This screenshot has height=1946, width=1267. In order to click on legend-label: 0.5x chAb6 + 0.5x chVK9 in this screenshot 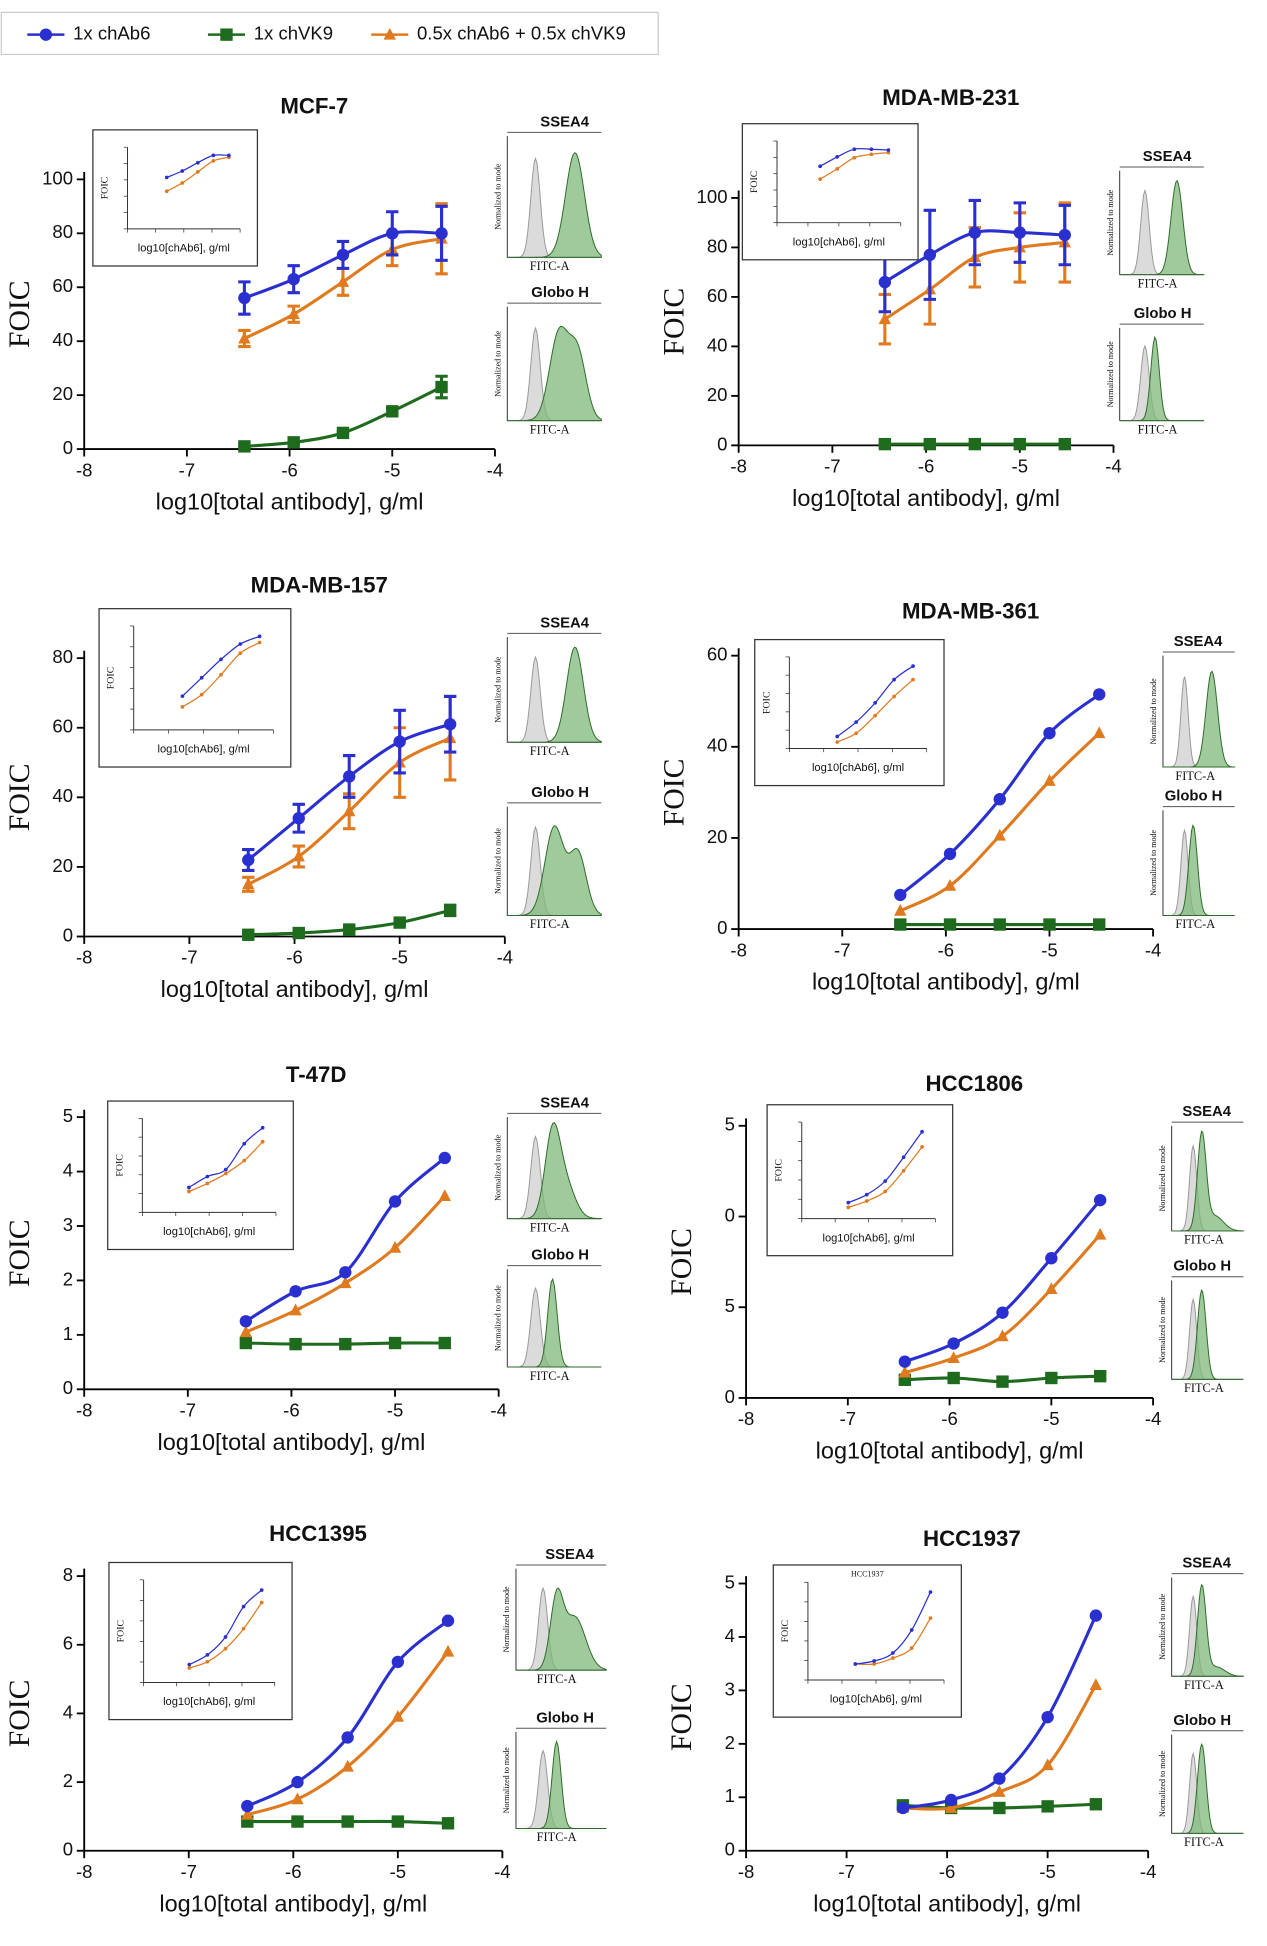, I will do `click(521, 33)`.